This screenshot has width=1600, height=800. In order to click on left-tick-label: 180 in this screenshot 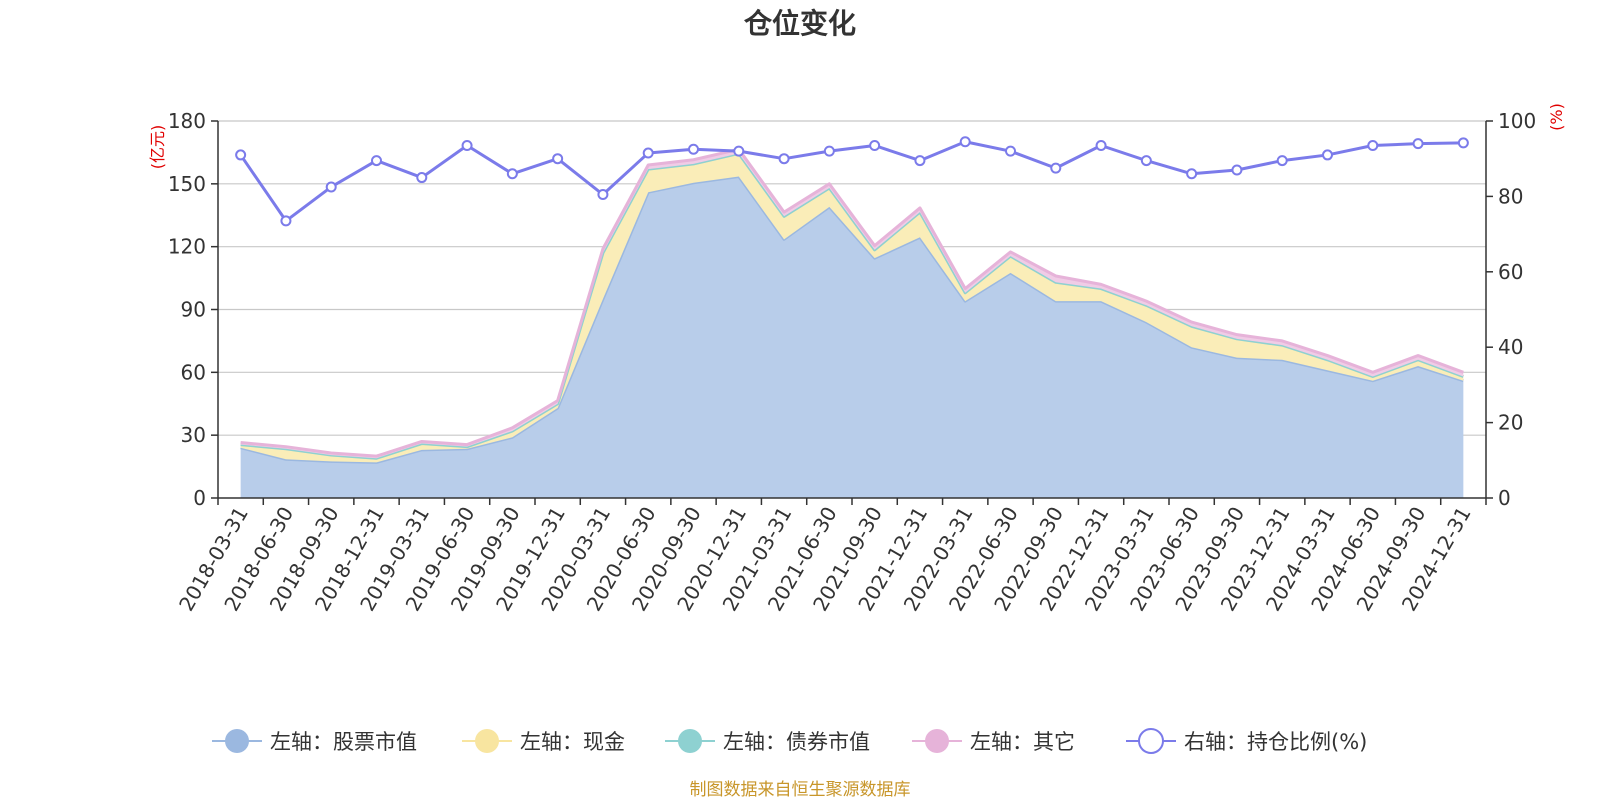, I will do `click(187, 121)`.